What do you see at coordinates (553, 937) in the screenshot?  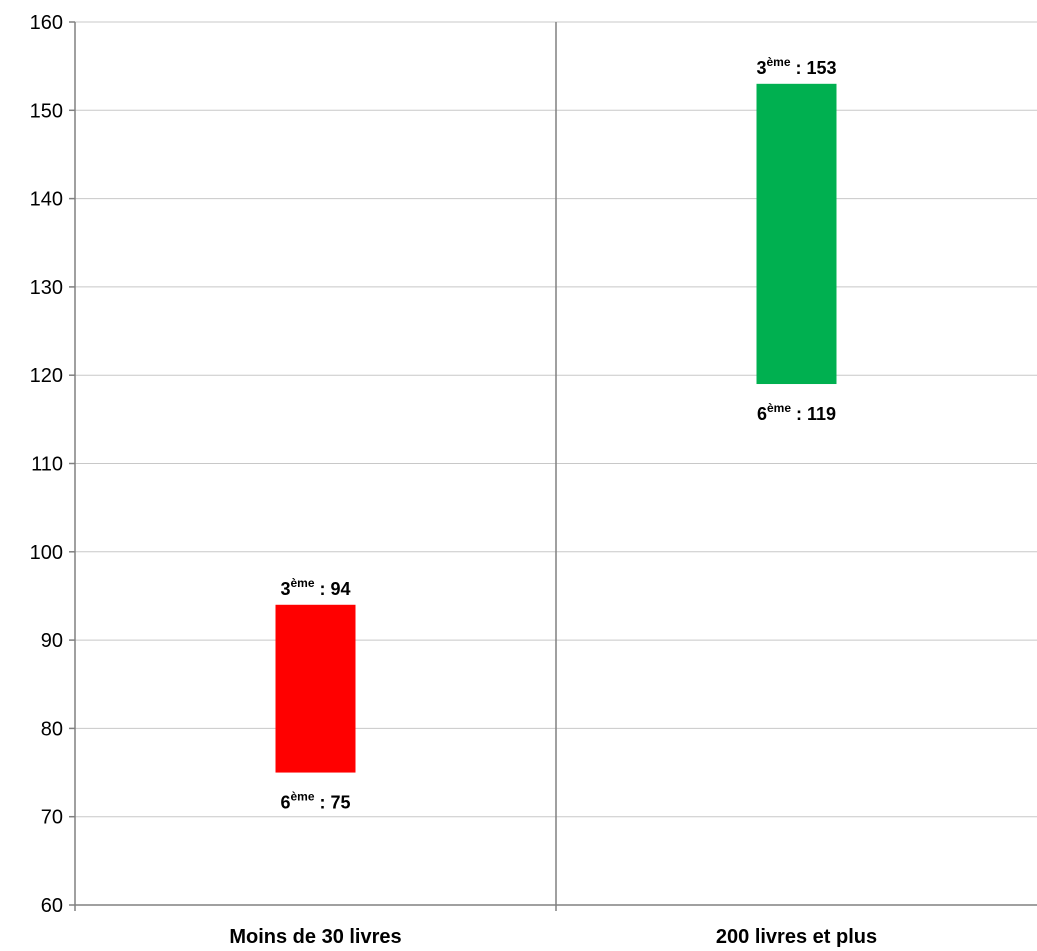 I see `x-axis-categories: Moins de 30 livres 200 livres et plus` at bounding box center [553, 937].